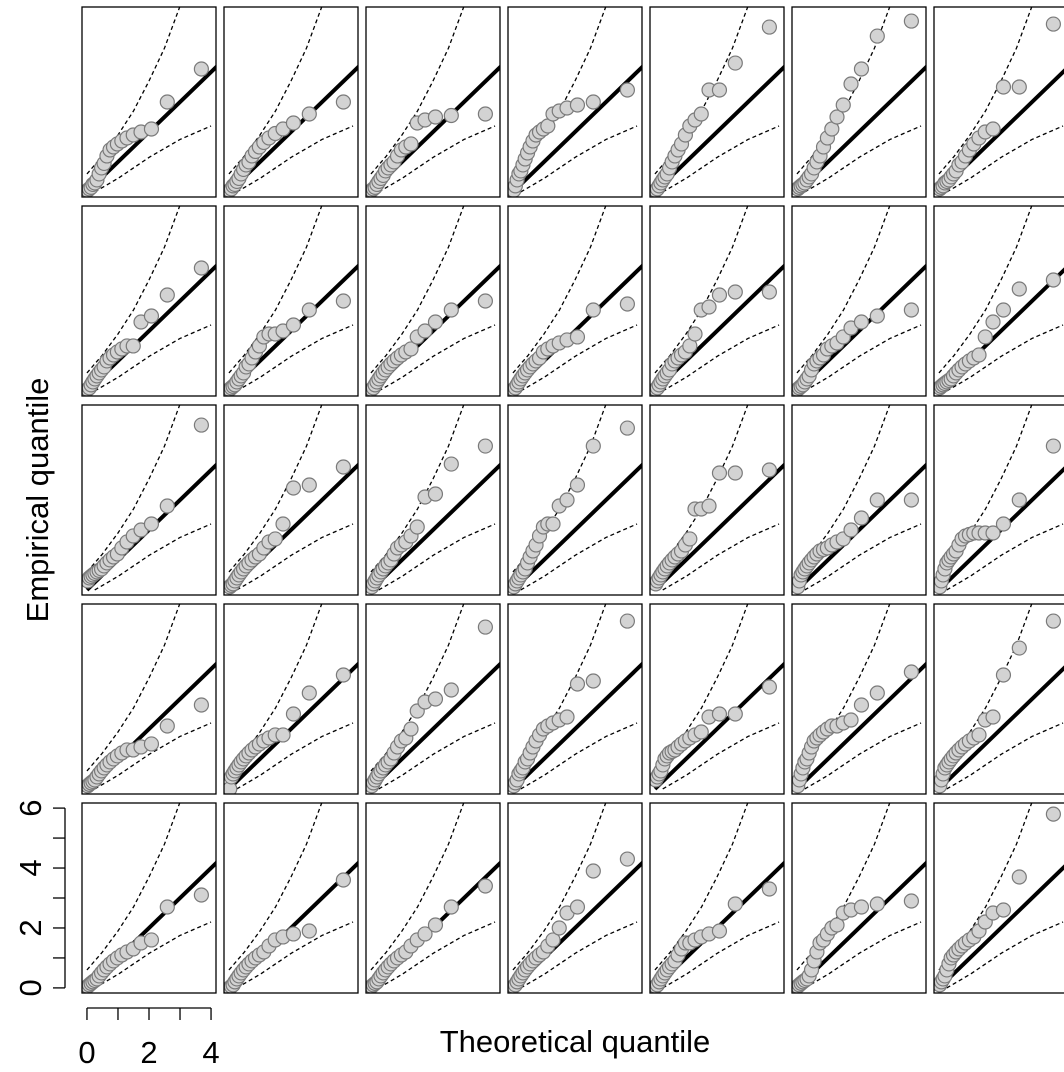 The width and height of the screenshot is (1064, 1072). Describe the element at coordinates (30, 807) in the screenshot. I see `y-tick-label: 6` at that location.